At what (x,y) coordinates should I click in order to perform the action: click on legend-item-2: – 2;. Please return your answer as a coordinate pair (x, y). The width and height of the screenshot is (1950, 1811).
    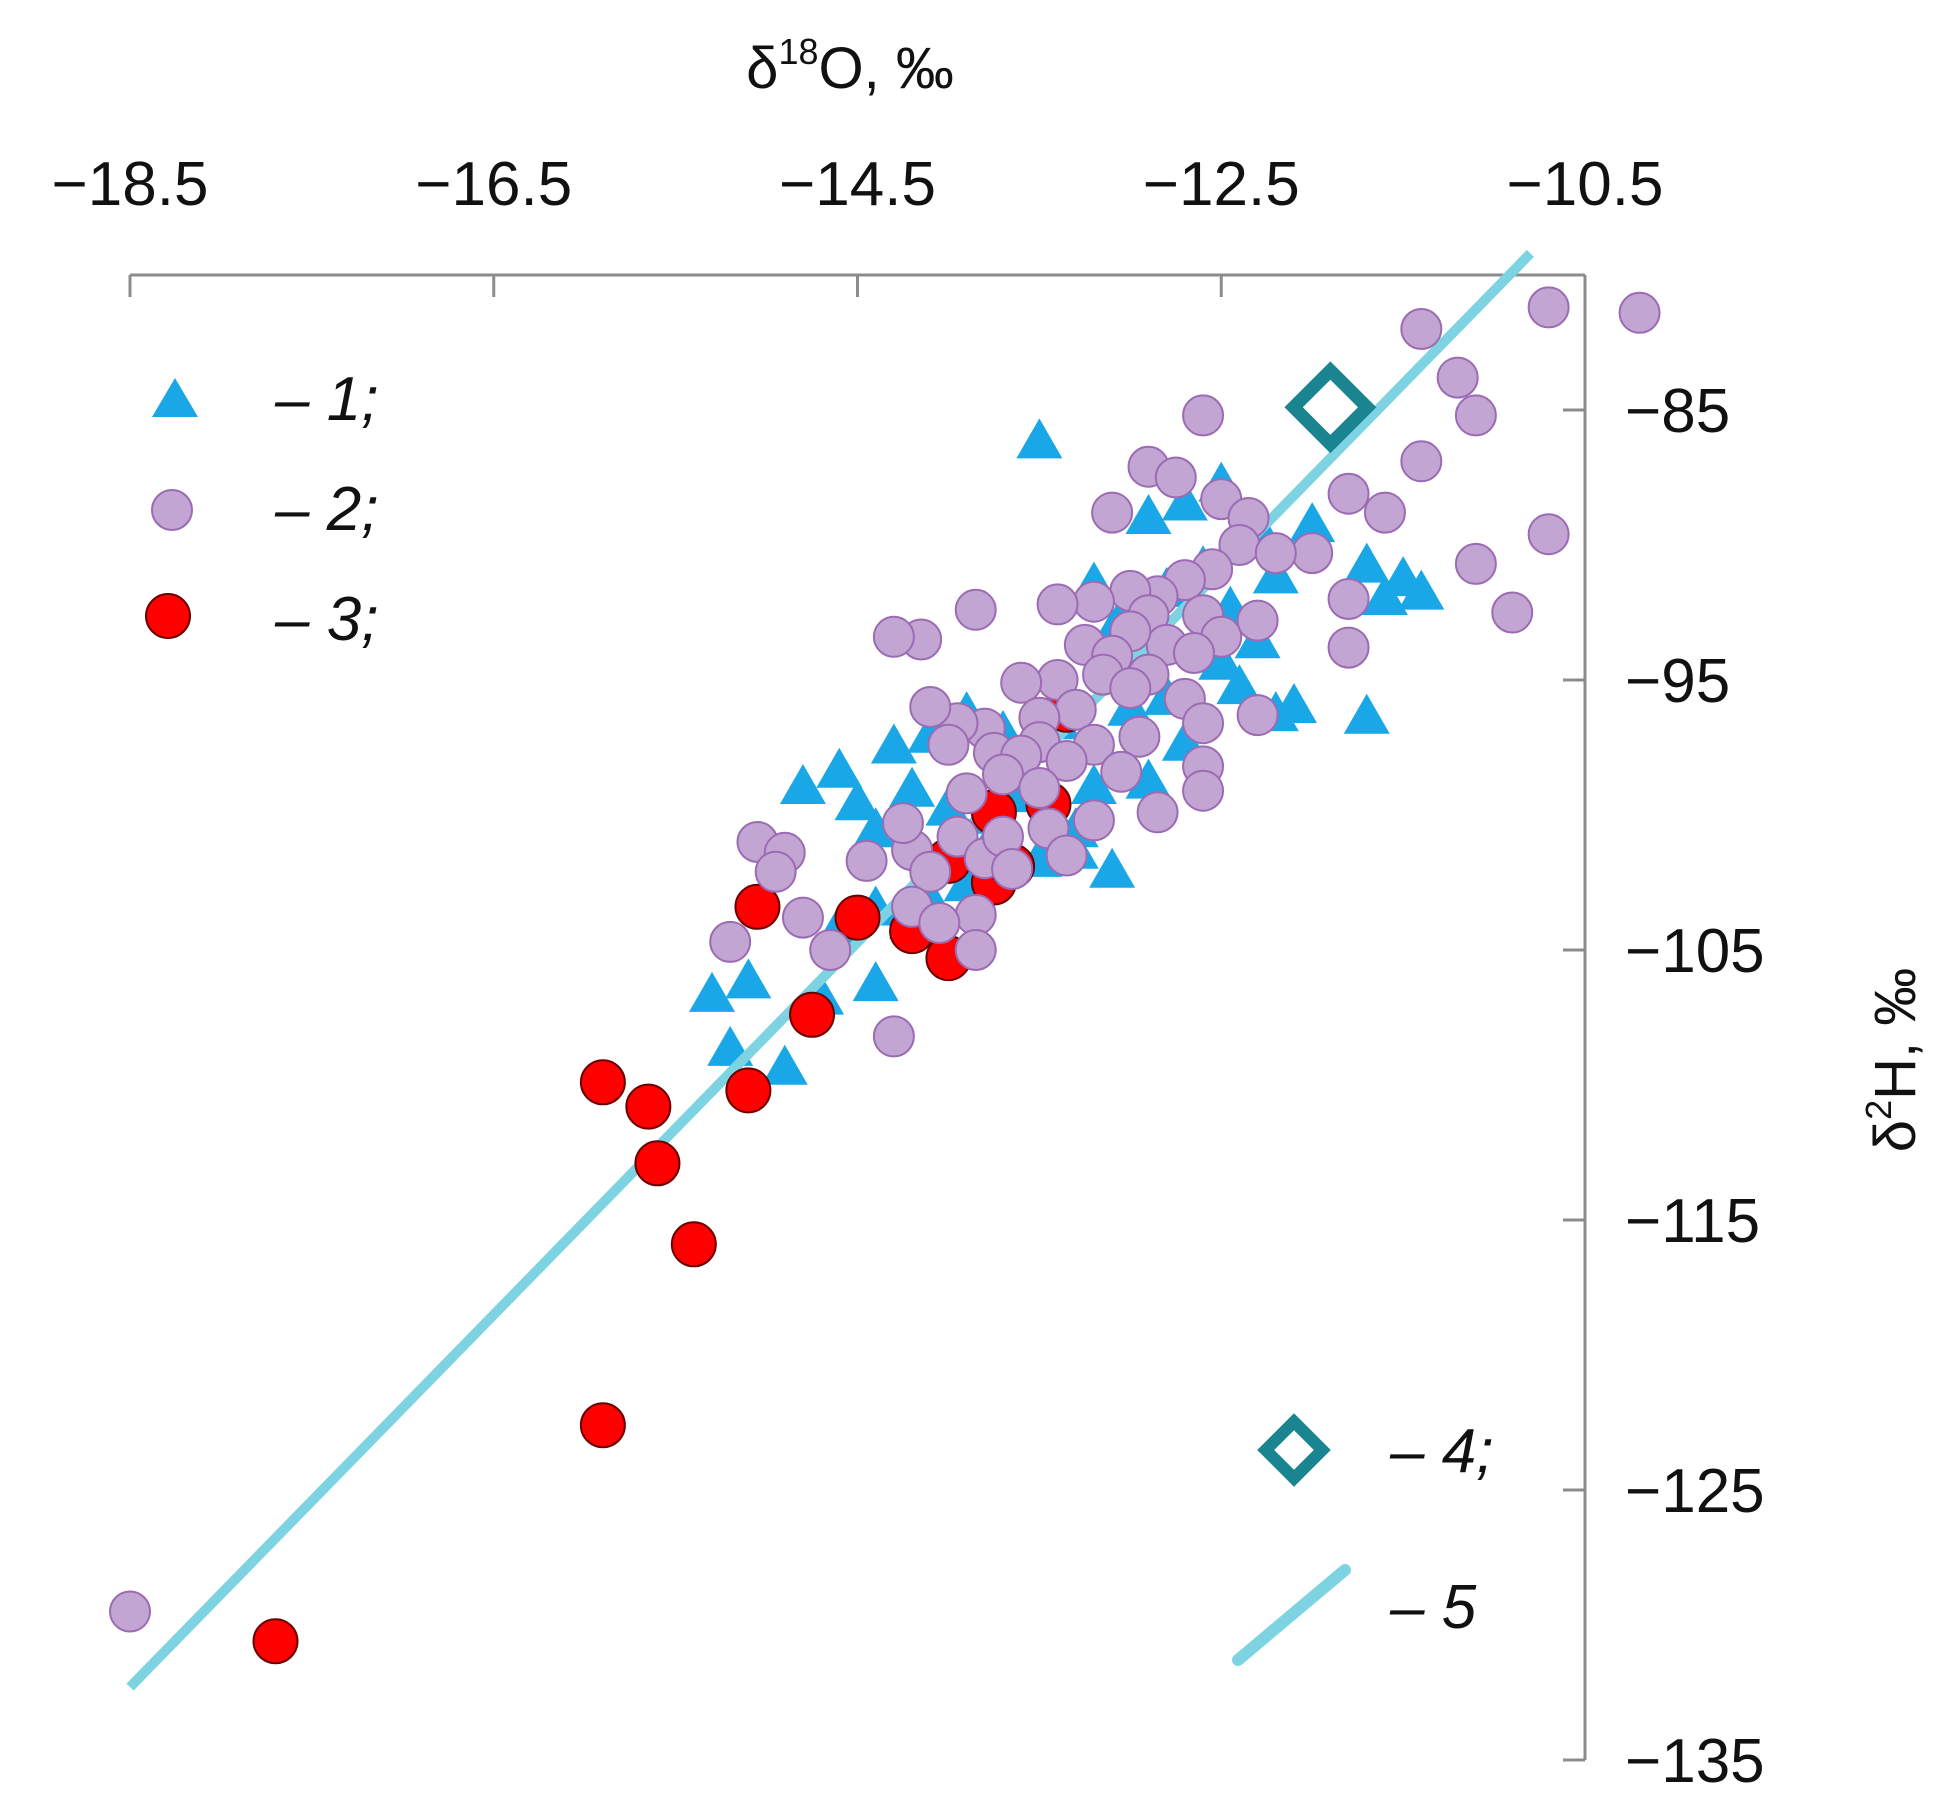
    Looking at the image, I should click on (264, 509).